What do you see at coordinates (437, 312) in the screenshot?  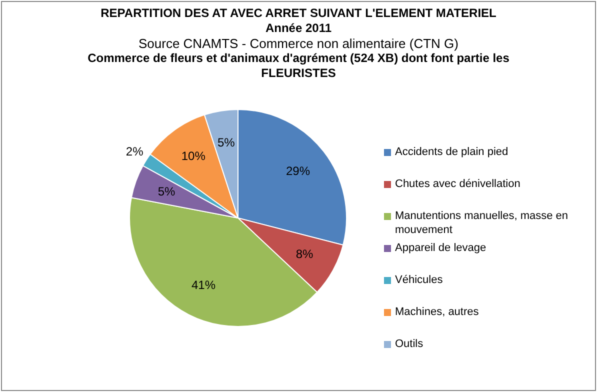 I see `legend-label: Machines, autres` at bounding box center [437, 312].